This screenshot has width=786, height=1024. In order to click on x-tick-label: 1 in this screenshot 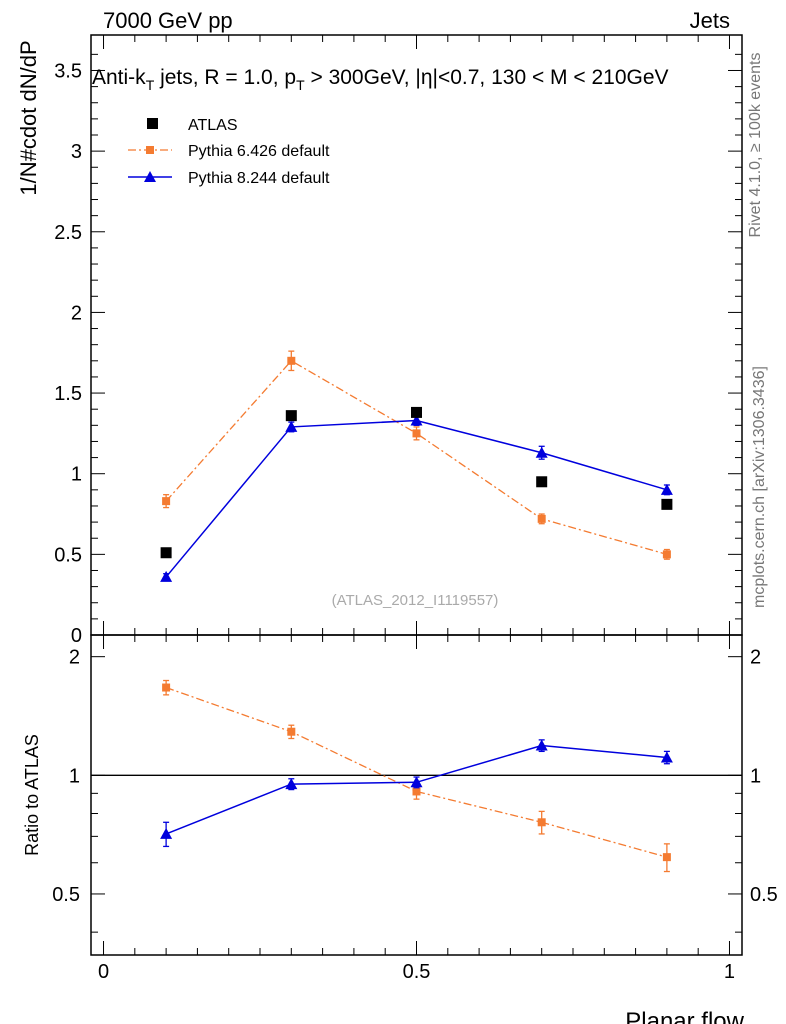, I will do `click(729, 972)`.